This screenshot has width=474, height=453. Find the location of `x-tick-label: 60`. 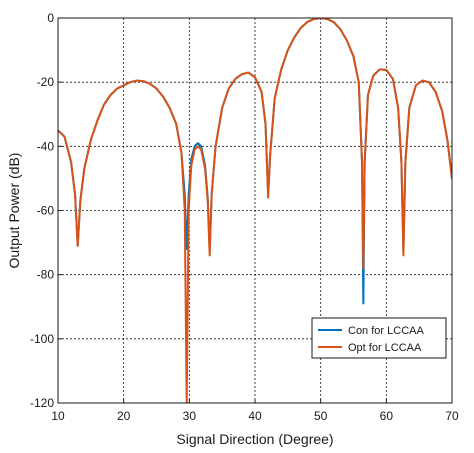

x-tick-label: 60 is located at coordinates (387, 416).